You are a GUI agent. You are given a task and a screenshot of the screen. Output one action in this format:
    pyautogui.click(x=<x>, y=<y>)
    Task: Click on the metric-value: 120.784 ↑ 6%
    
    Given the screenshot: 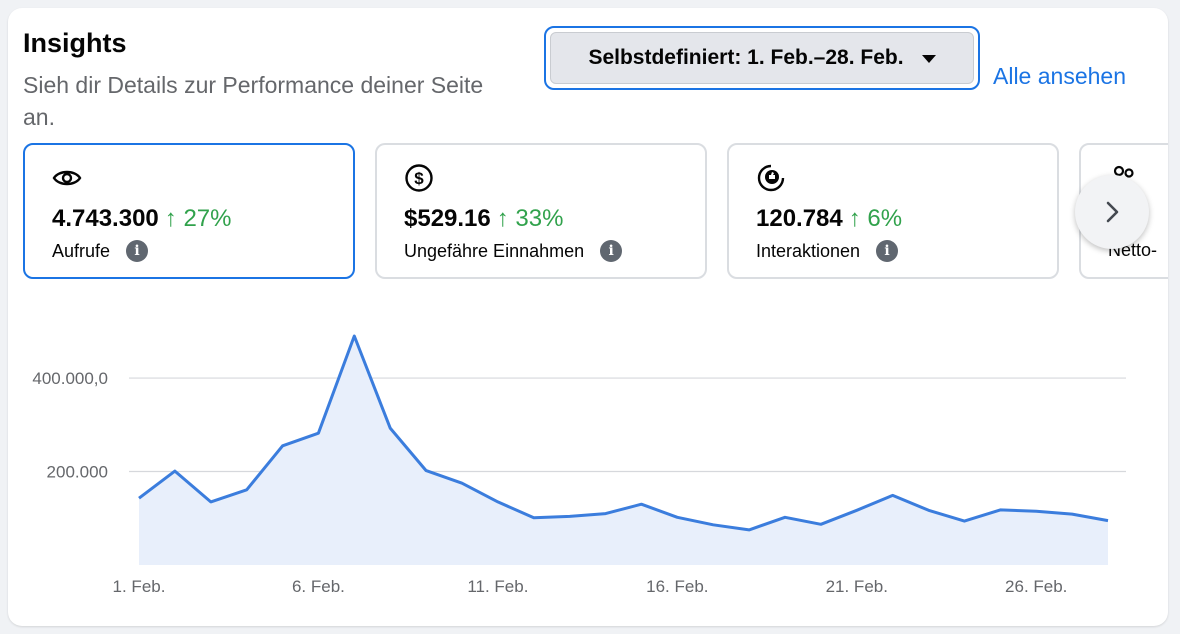 What is the action you would take?
    pyautogui.click(x=829, y=218)
    